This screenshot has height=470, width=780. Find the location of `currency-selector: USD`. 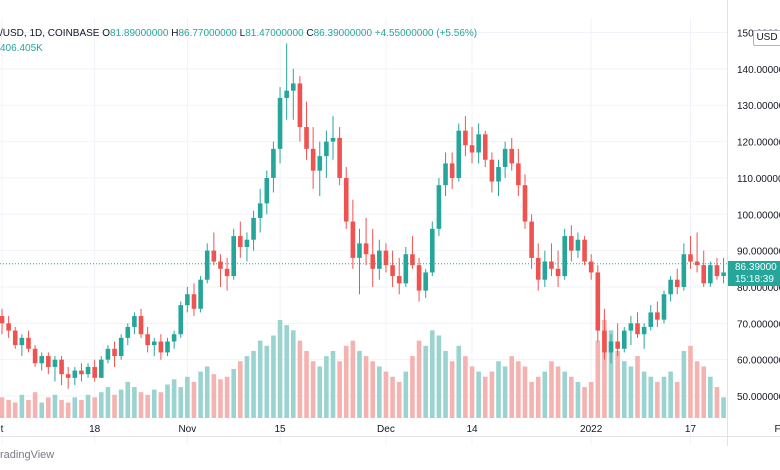

currency-selector: USD is located at coordinates (766, 38).